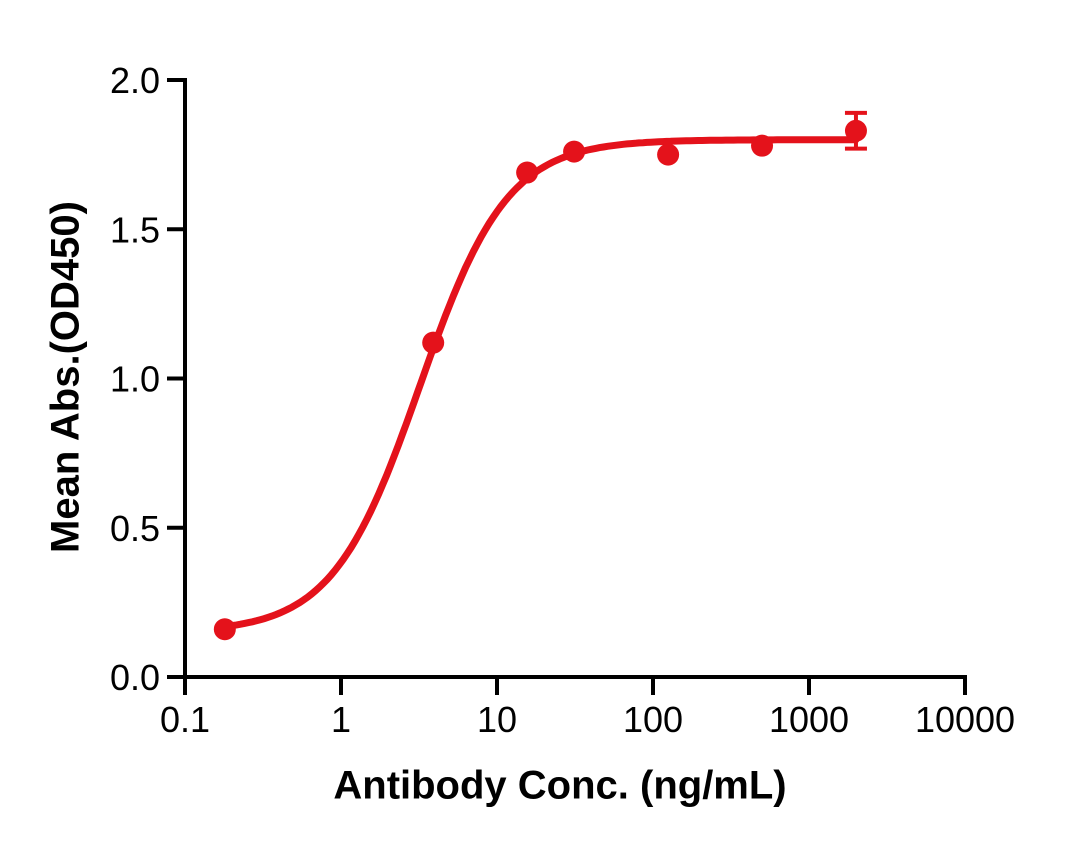  Describe the element at coordinates (65, 377) in the screenshot. I see `y-axis-title: Mean Abs.(OD450)` at that location.